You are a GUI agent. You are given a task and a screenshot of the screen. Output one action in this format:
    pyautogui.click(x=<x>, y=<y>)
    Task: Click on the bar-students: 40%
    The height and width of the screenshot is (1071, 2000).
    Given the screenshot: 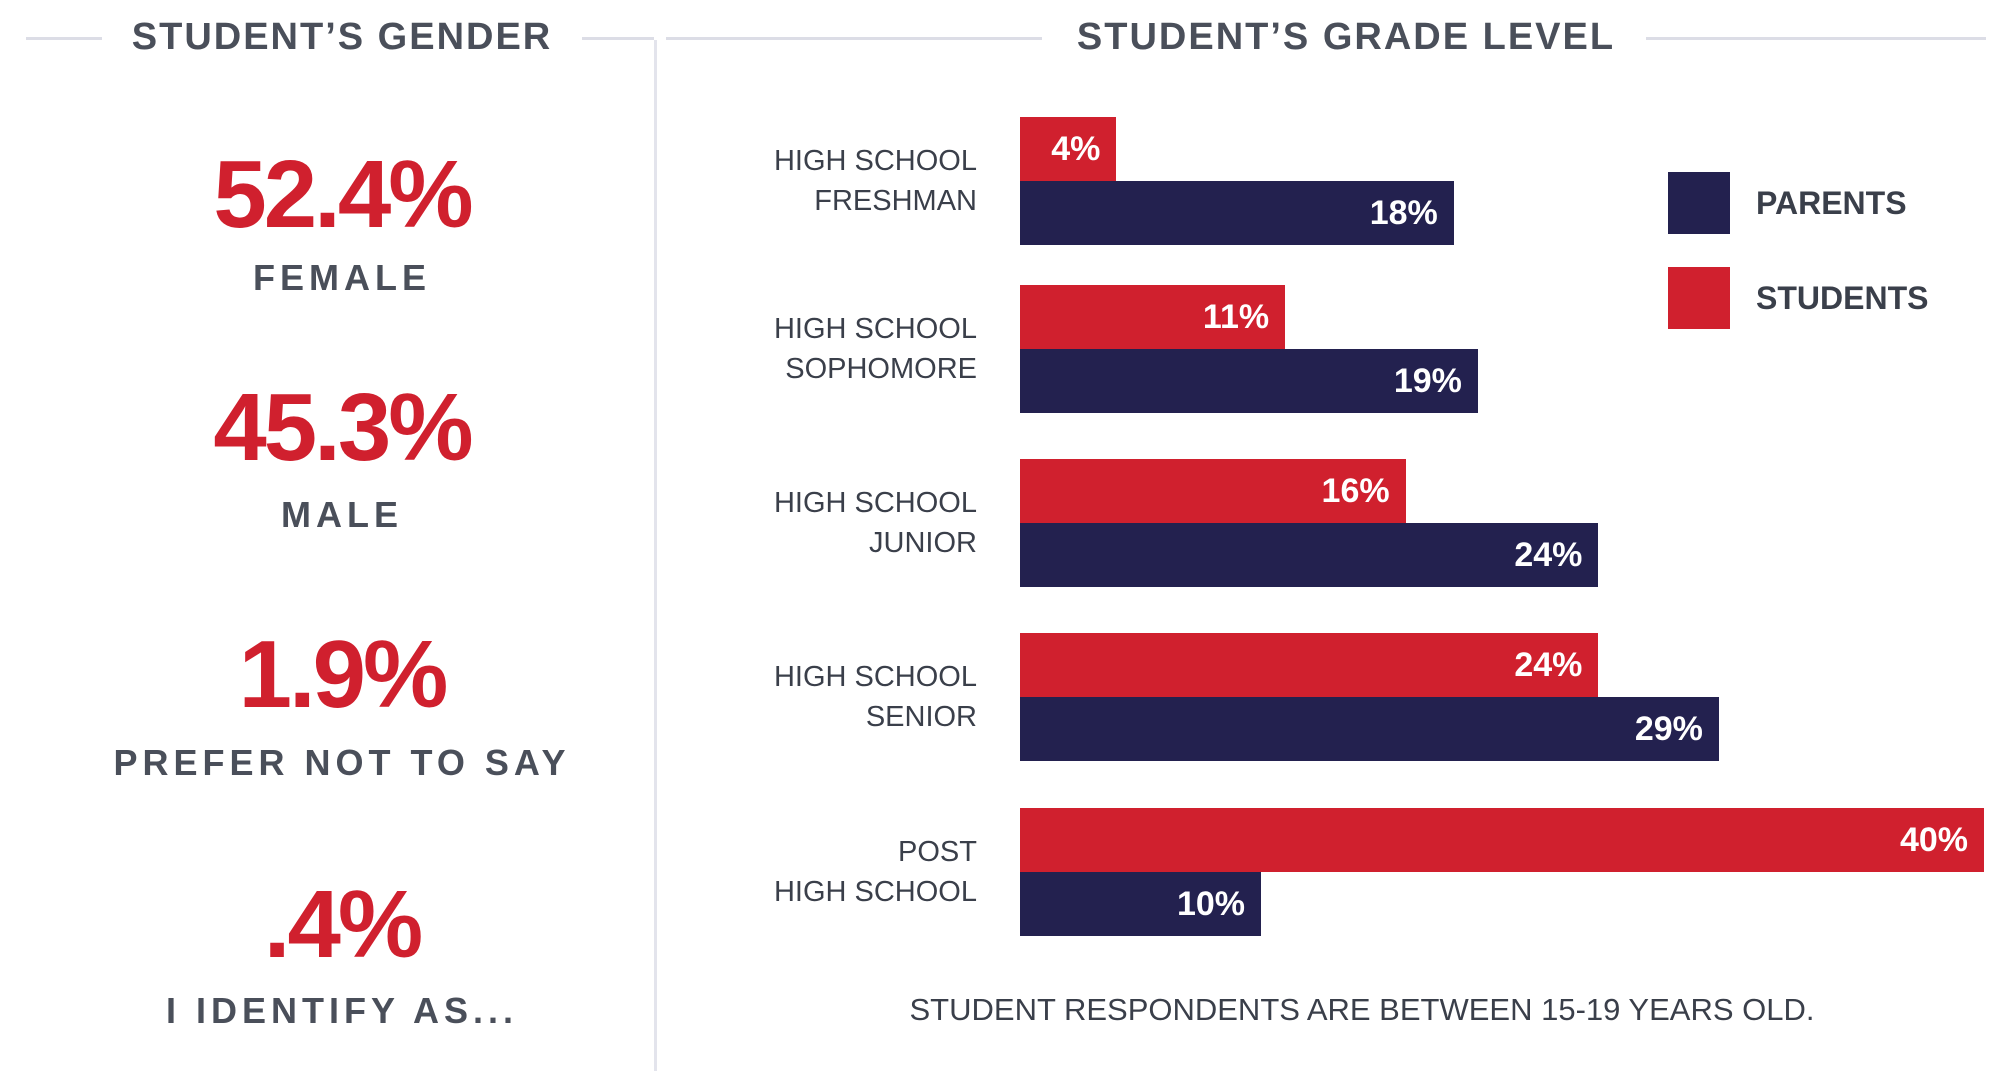 What is the action you would take?
    pyautogui.click(x=1502, y=840)
    